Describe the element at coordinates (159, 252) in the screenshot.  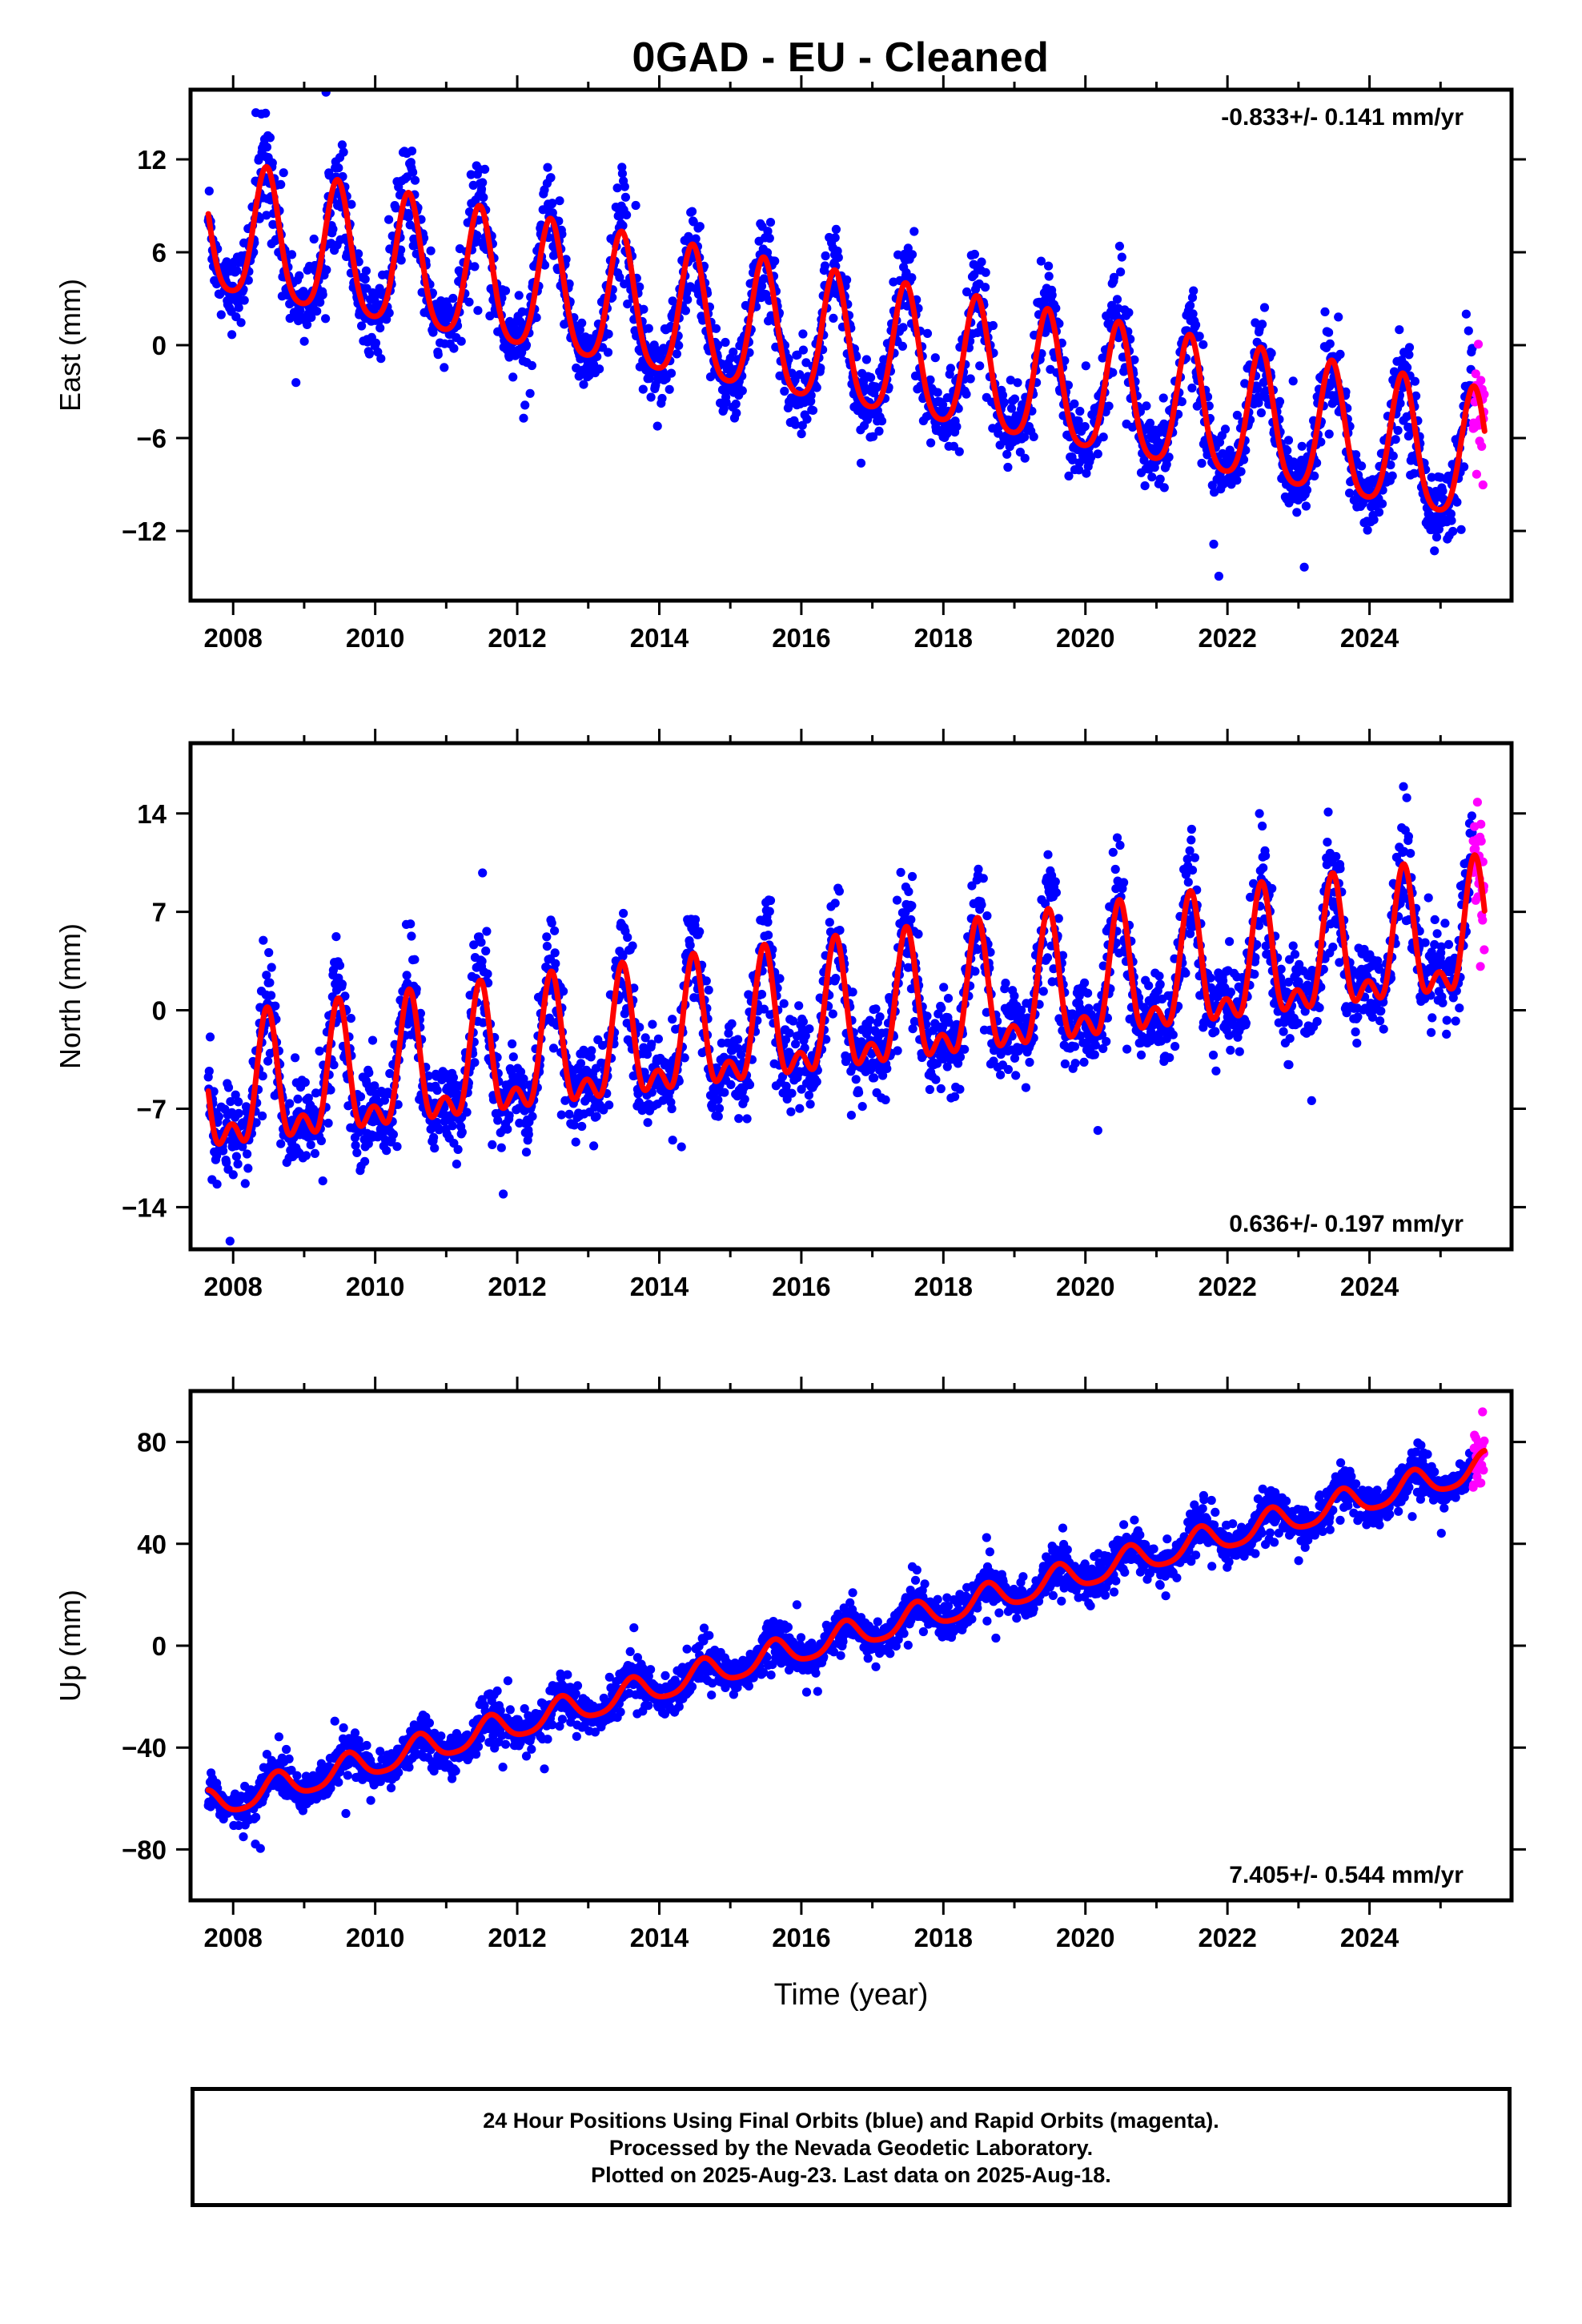
I see `y-tick-label: 6` at that location.